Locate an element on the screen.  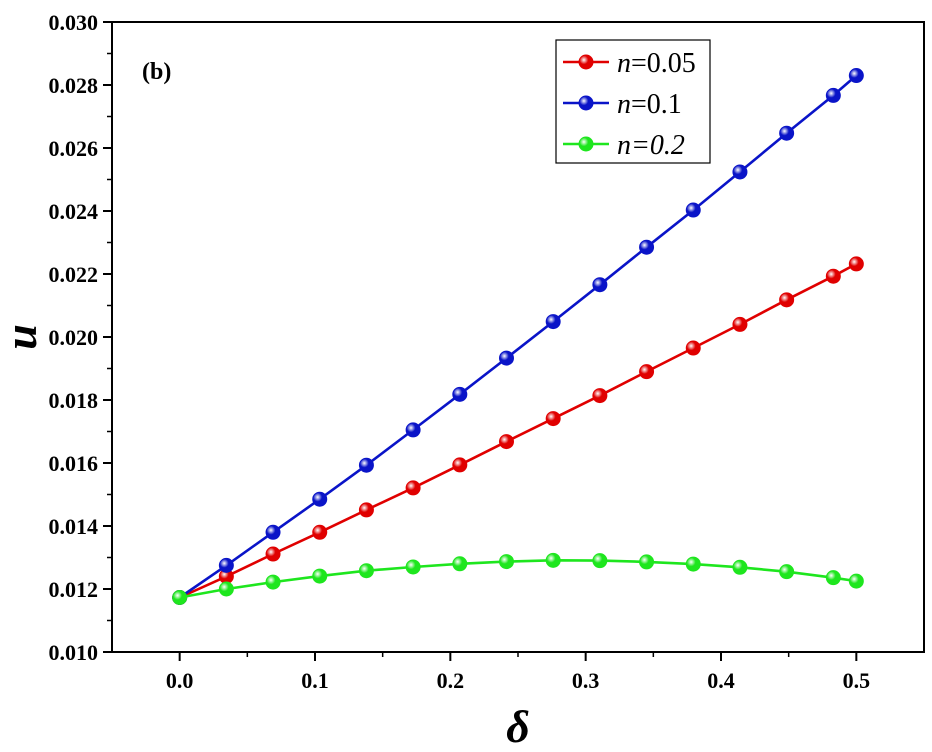
y-axis-title: u is located at coordinates (23, 337).